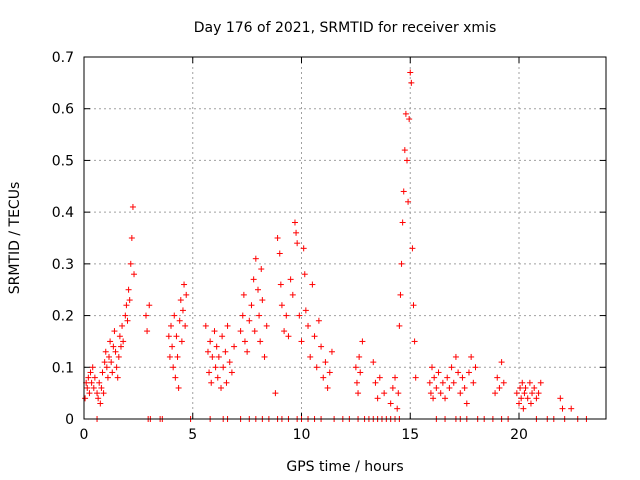 Image resolution: width=640 pixels, height=480 pixels. I want to click on y-tick-label: 0, so click(69, 420).